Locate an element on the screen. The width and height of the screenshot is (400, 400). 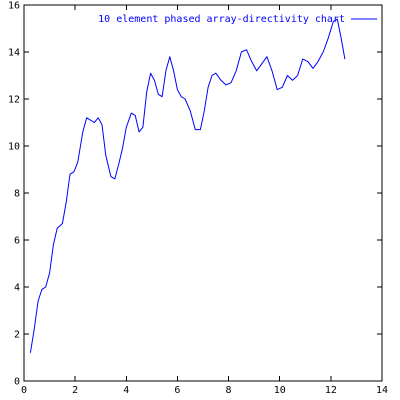
y-tick-label: 6 is located at coordinates (17, 241).